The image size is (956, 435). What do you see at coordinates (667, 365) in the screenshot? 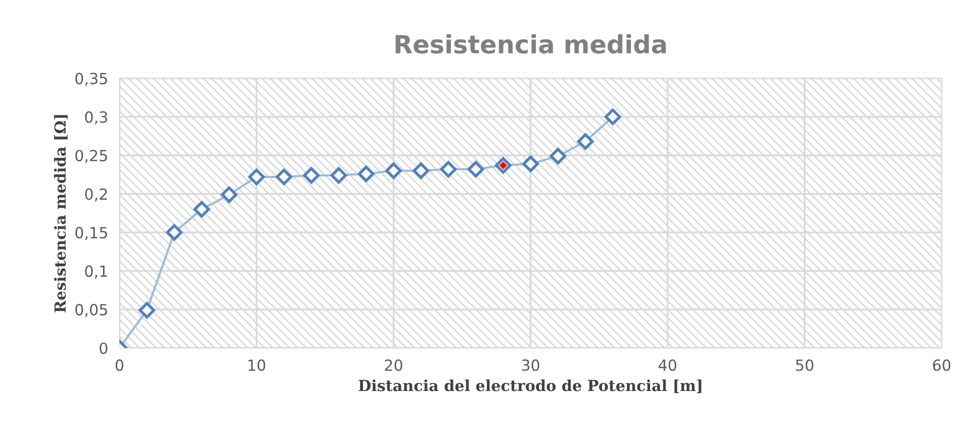
I see `x-tick-label: 40` at bounding box center [667, 365].